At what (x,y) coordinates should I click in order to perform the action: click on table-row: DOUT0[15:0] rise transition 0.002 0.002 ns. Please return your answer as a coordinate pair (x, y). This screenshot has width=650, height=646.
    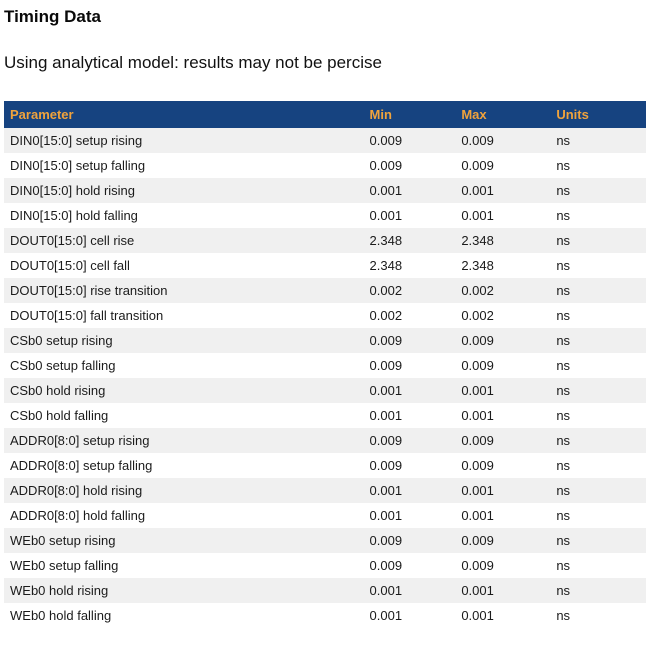
    Looking at the image, I should click on (325, 290).